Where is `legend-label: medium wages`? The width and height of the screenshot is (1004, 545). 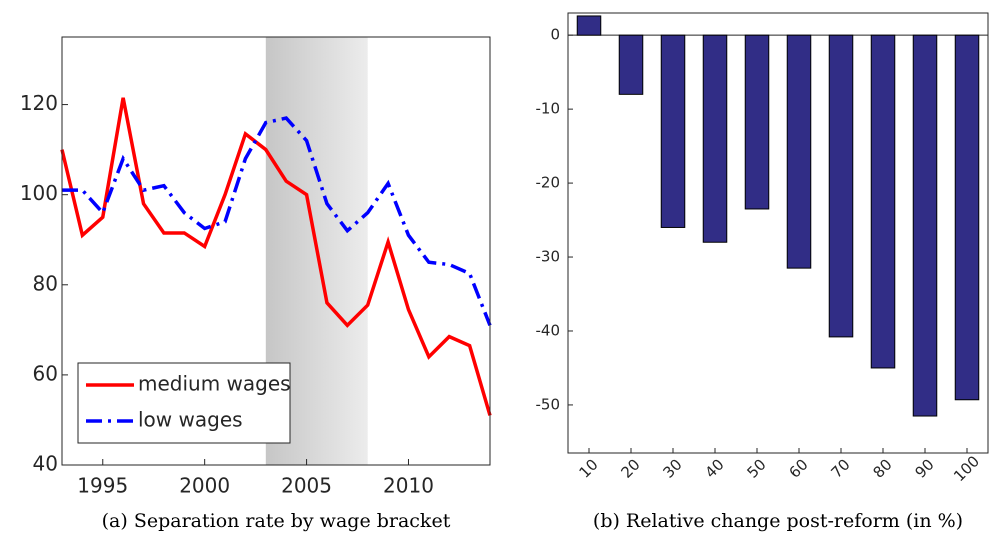
legend-label: medium wages is located at coordinates (214, 384).